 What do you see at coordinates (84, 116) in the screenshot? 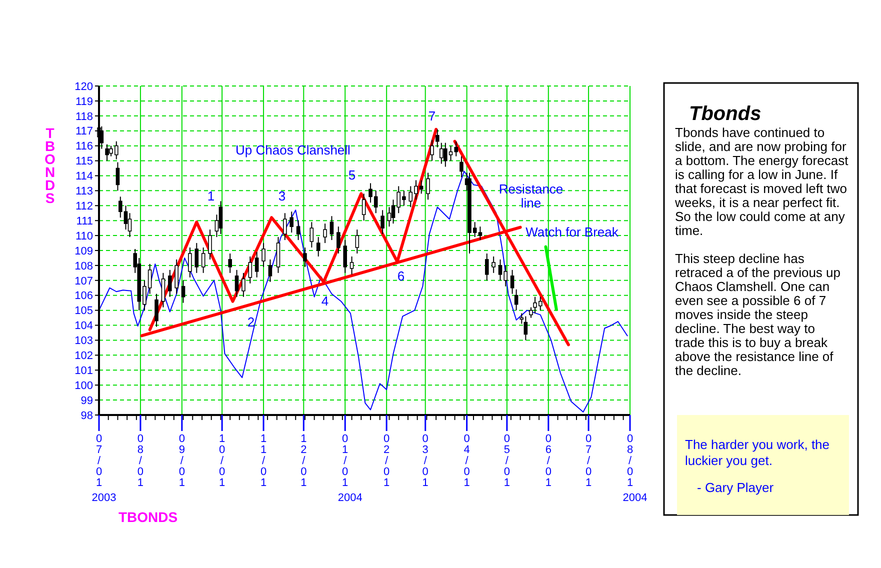
I see `y-tick-label: 118` at bounding box center [84, 116].